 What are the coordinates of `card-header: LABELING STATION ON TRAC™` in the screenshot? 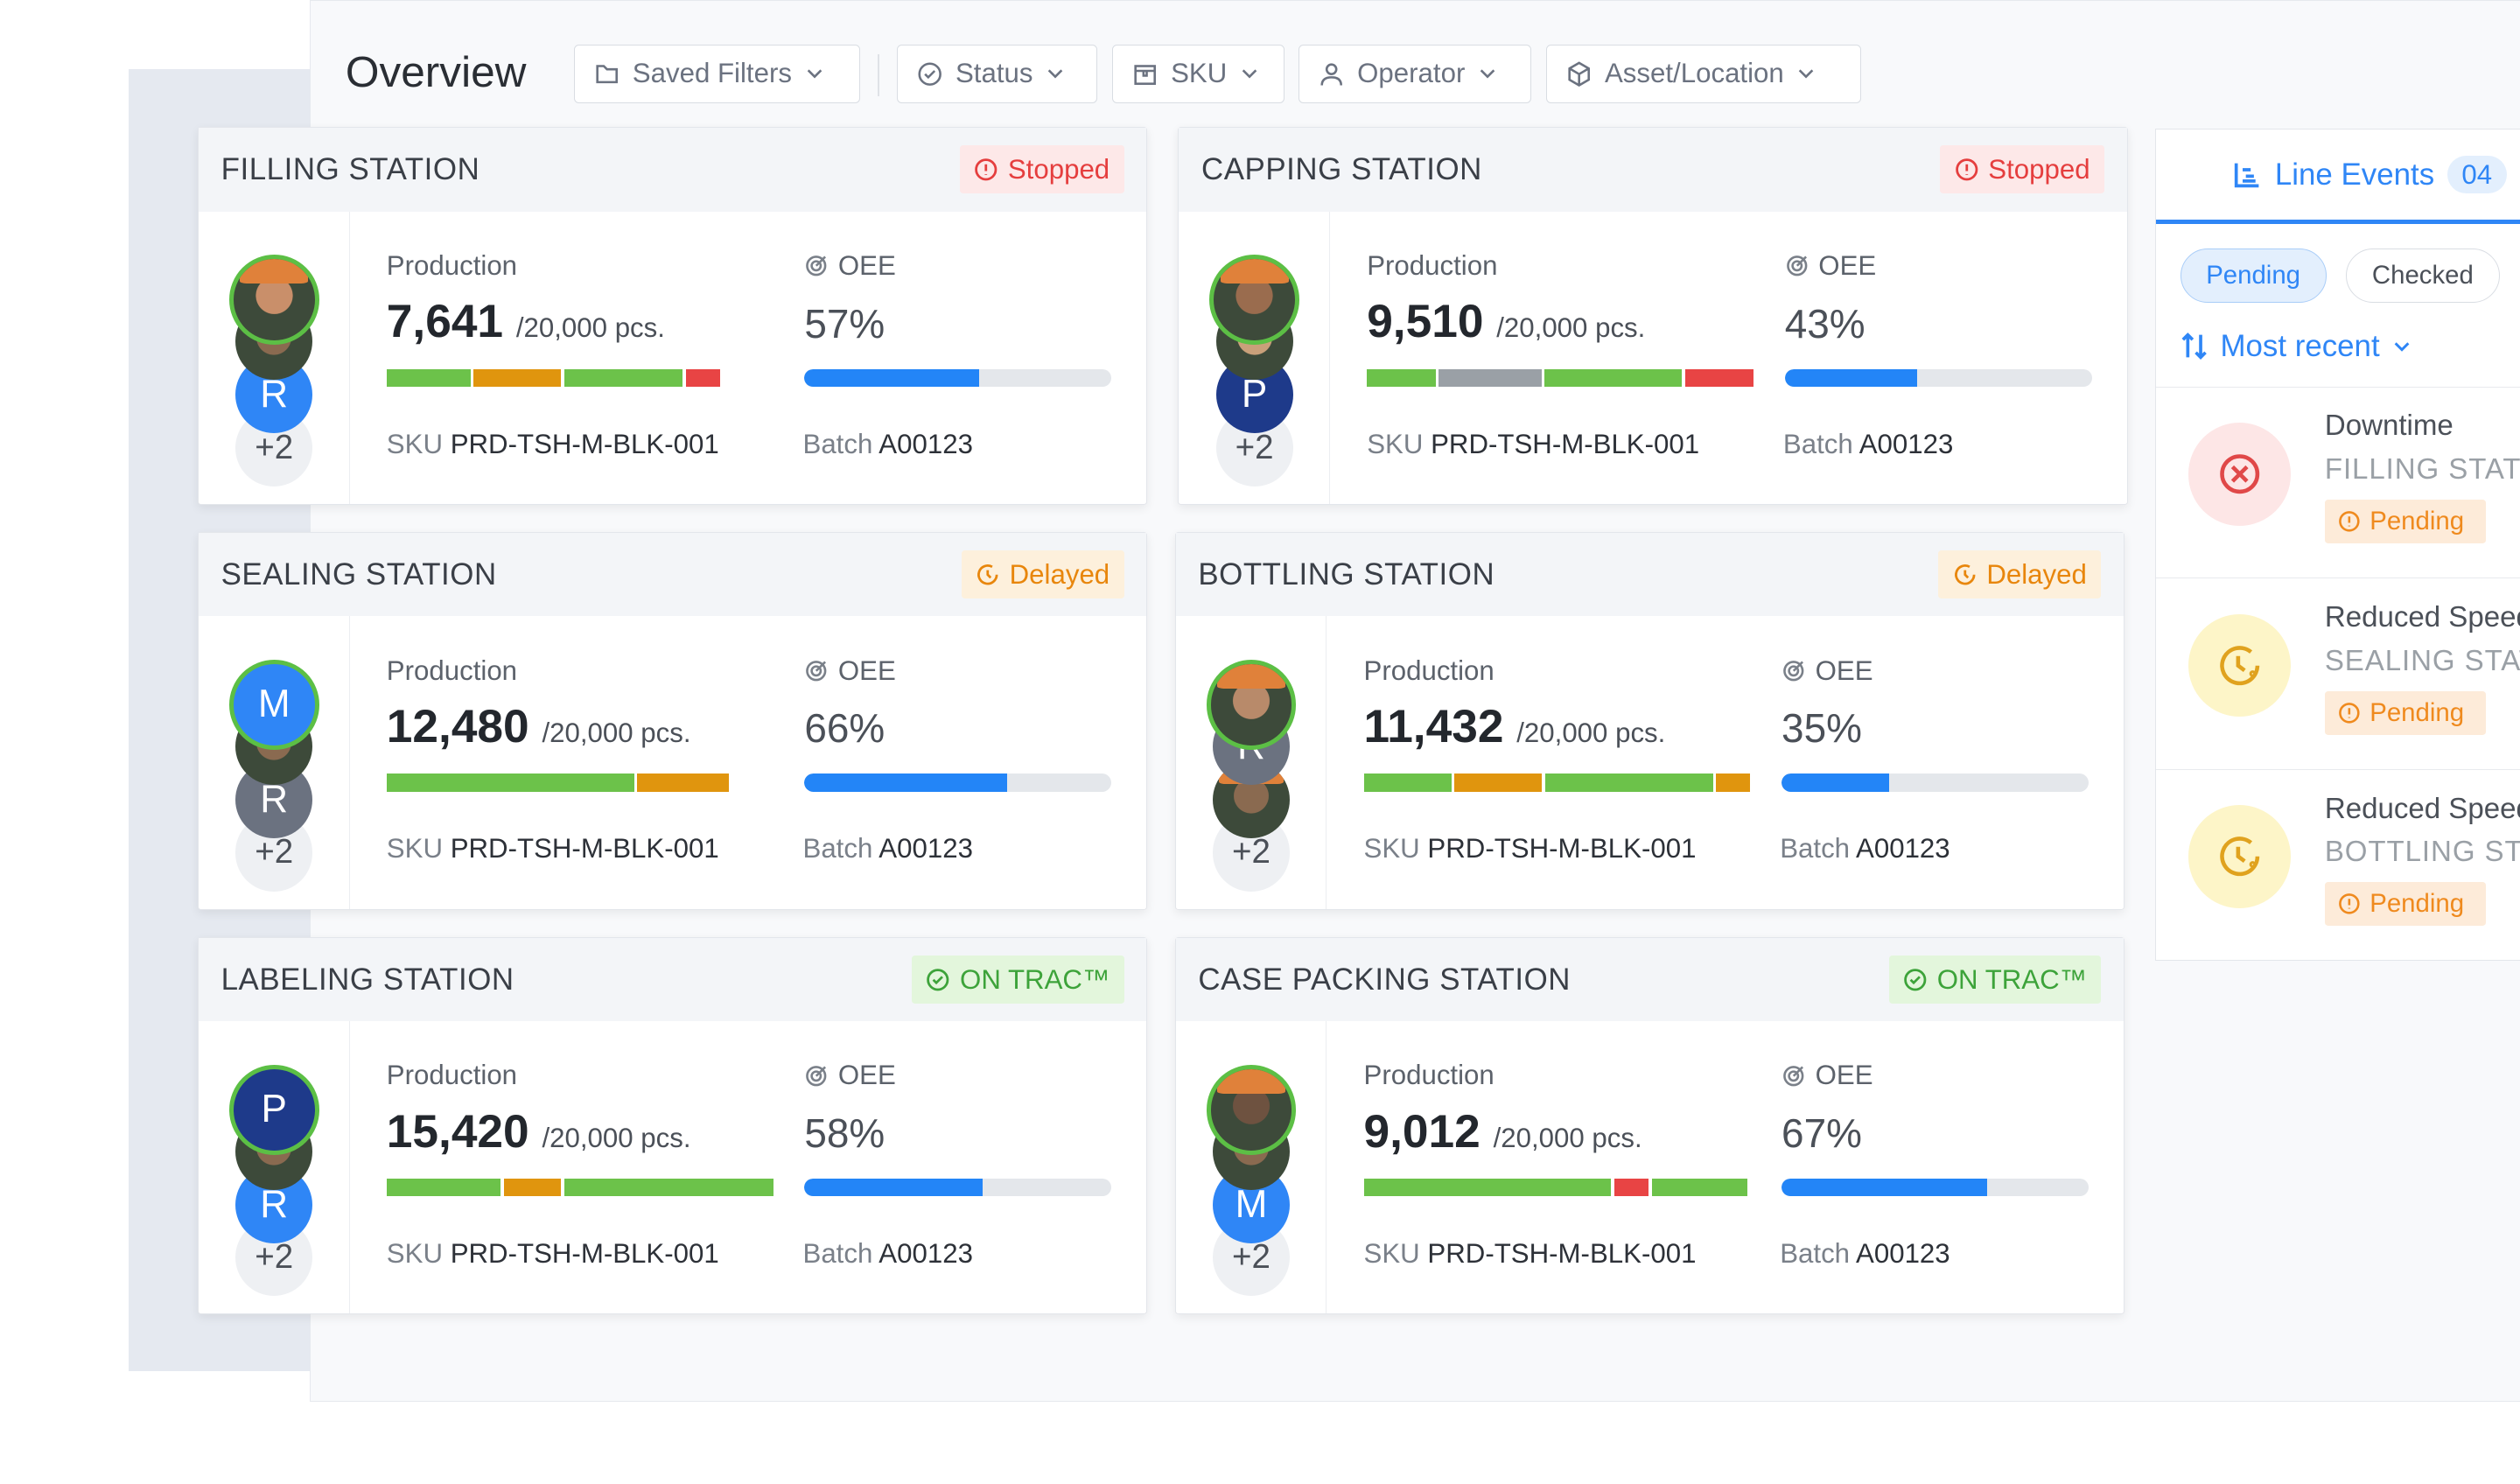 It's located at (672, 979).